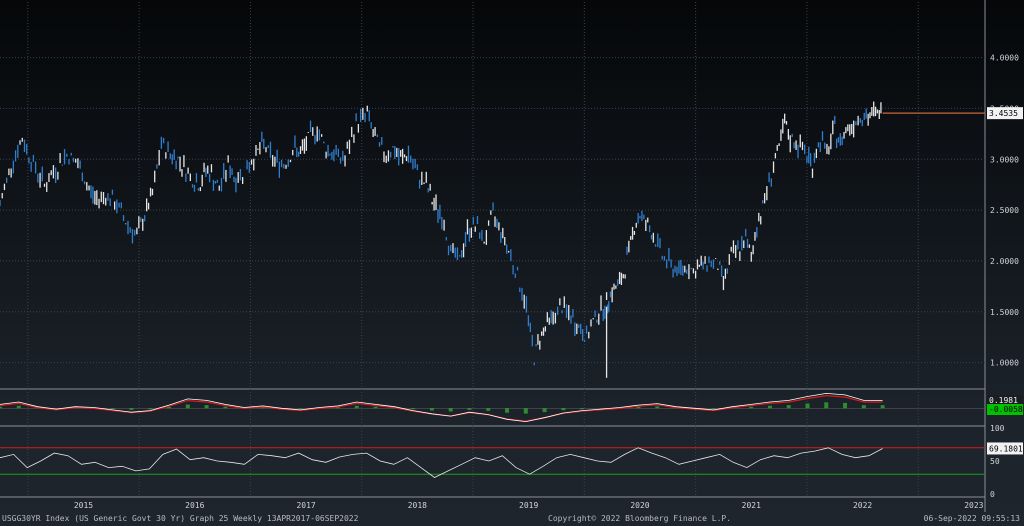  I want to click on y-tick-label: 2.5000, so click(1004, 210).